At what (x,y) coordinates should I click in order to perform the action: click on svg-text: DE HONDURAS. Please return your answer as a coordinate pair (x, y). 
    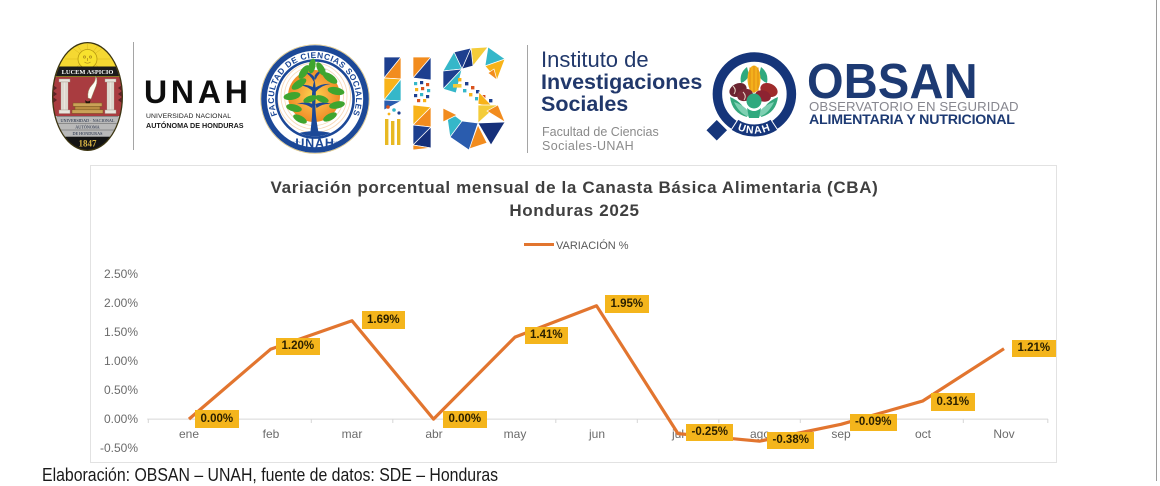
    Looking at the image, I should click on (88, 133).